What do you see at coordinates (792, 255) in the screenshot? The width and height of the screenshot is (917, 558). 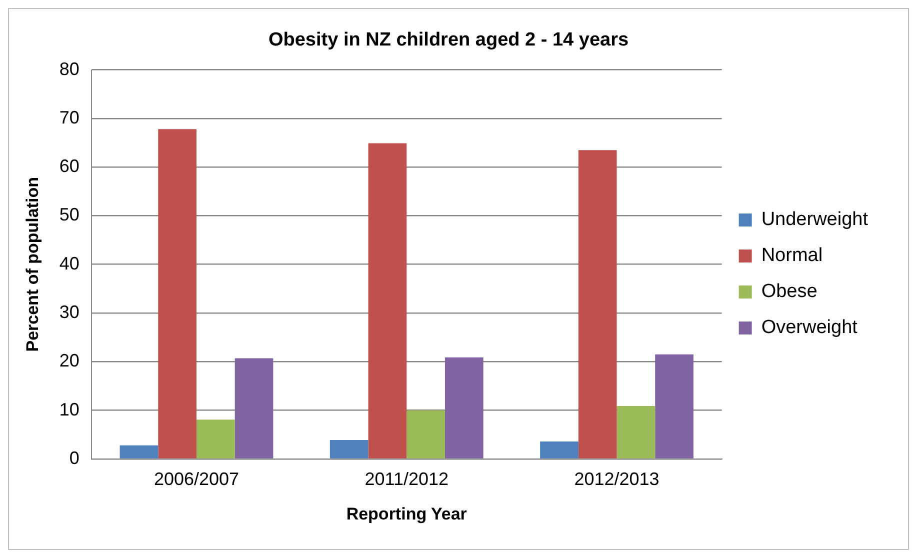 I see `legend-label: Normal` at bounding box center [792, 255].